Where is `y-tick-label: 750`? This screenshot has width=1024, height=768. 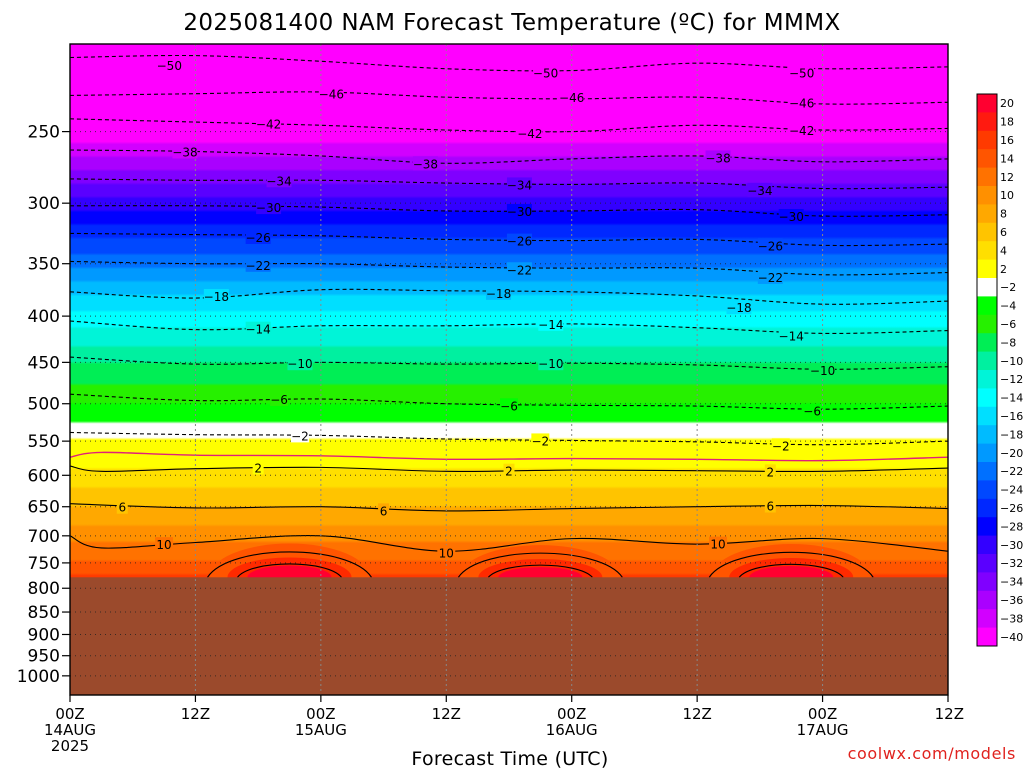
y-tick-label: 750 is located at coordinates (44, 564).